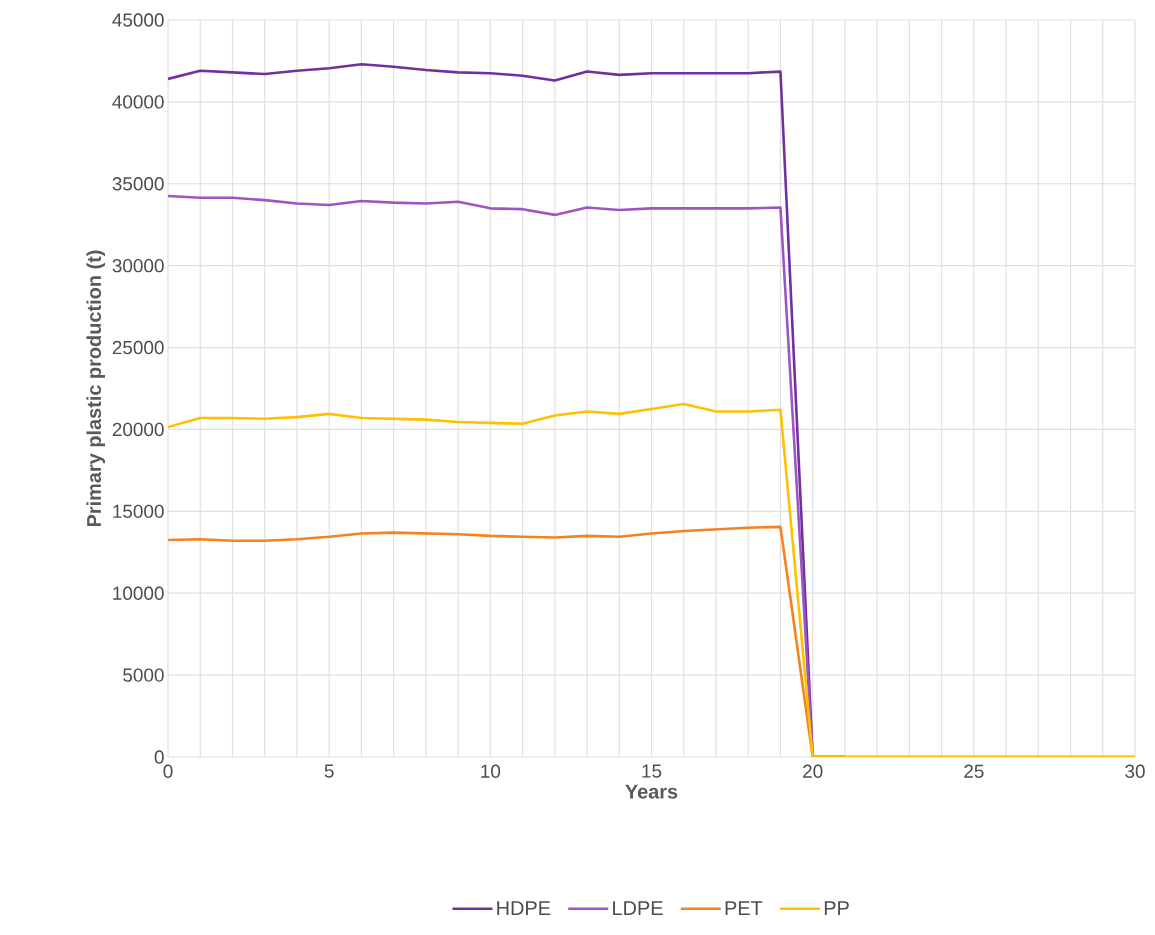 The image size is (1155, 935). I want to click on y-tick-label: 30000, so click(138, 265).